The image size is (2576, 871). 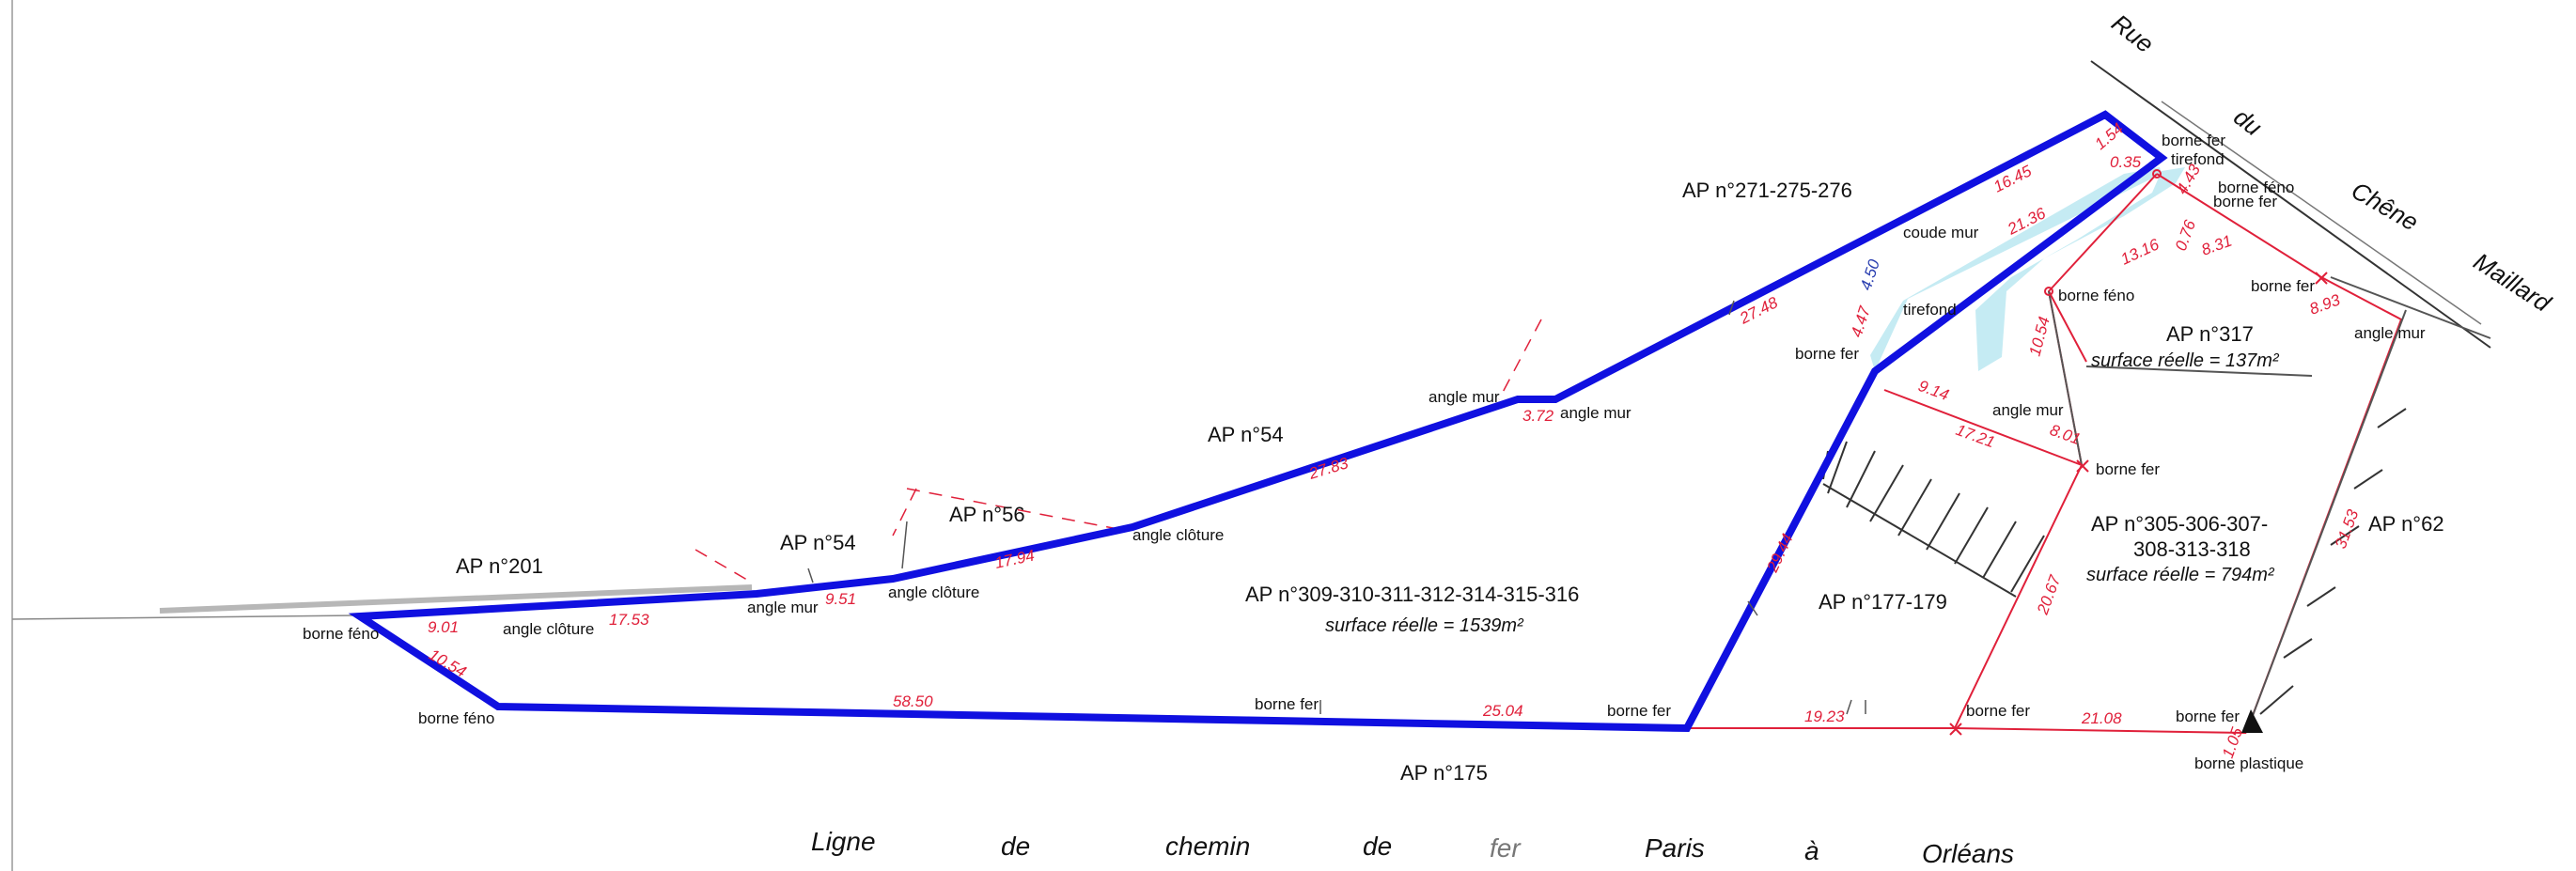 What do you see at coordinates (818, 543) in the screenshot?
I see `parcel-ap54-left: AP n°54` at bounding box center [818, 543].